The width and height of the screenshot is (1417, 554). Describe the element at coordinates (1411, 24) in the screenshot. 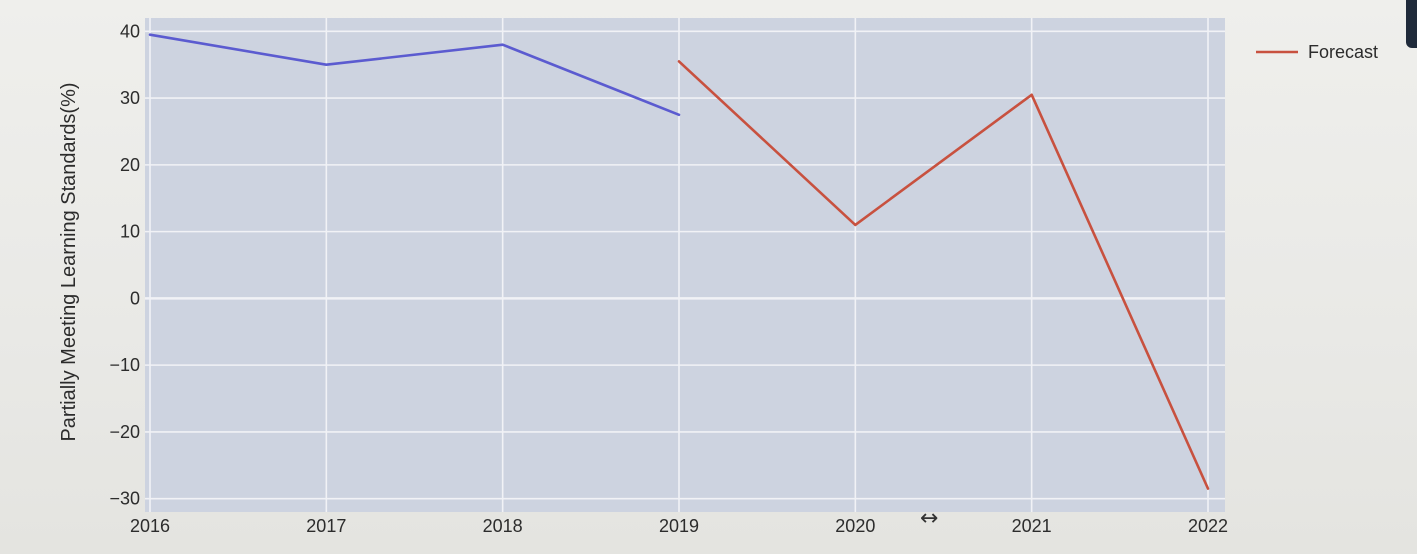

I see `window-edge` at that location.